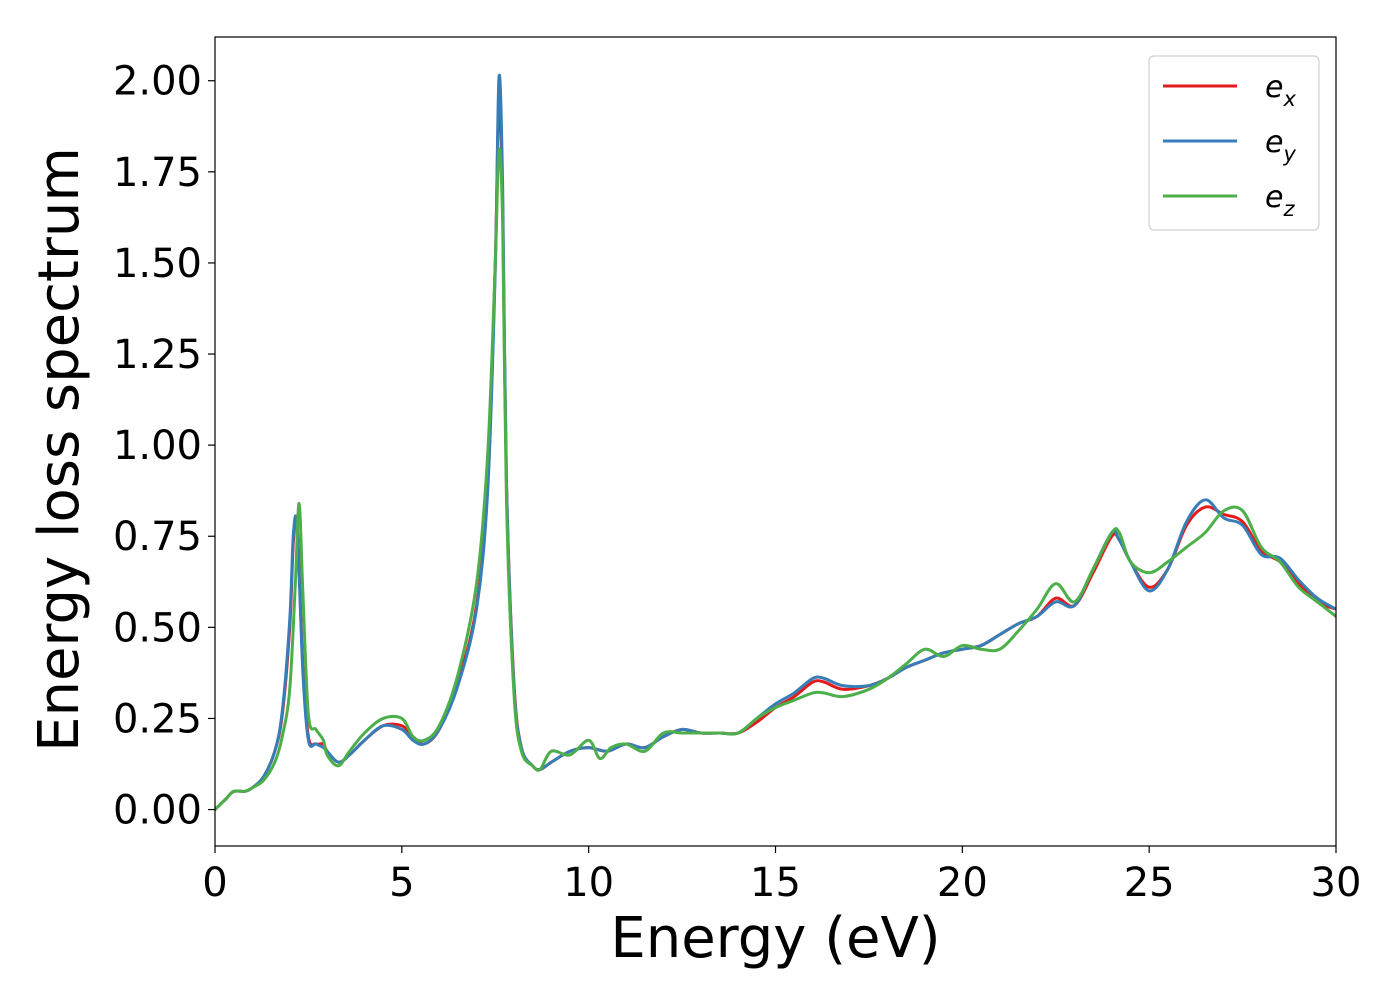  Describe the element at coordinates (775, 938) in the screenshot. I see `x-axis-label: Energy (eV)` at that location.